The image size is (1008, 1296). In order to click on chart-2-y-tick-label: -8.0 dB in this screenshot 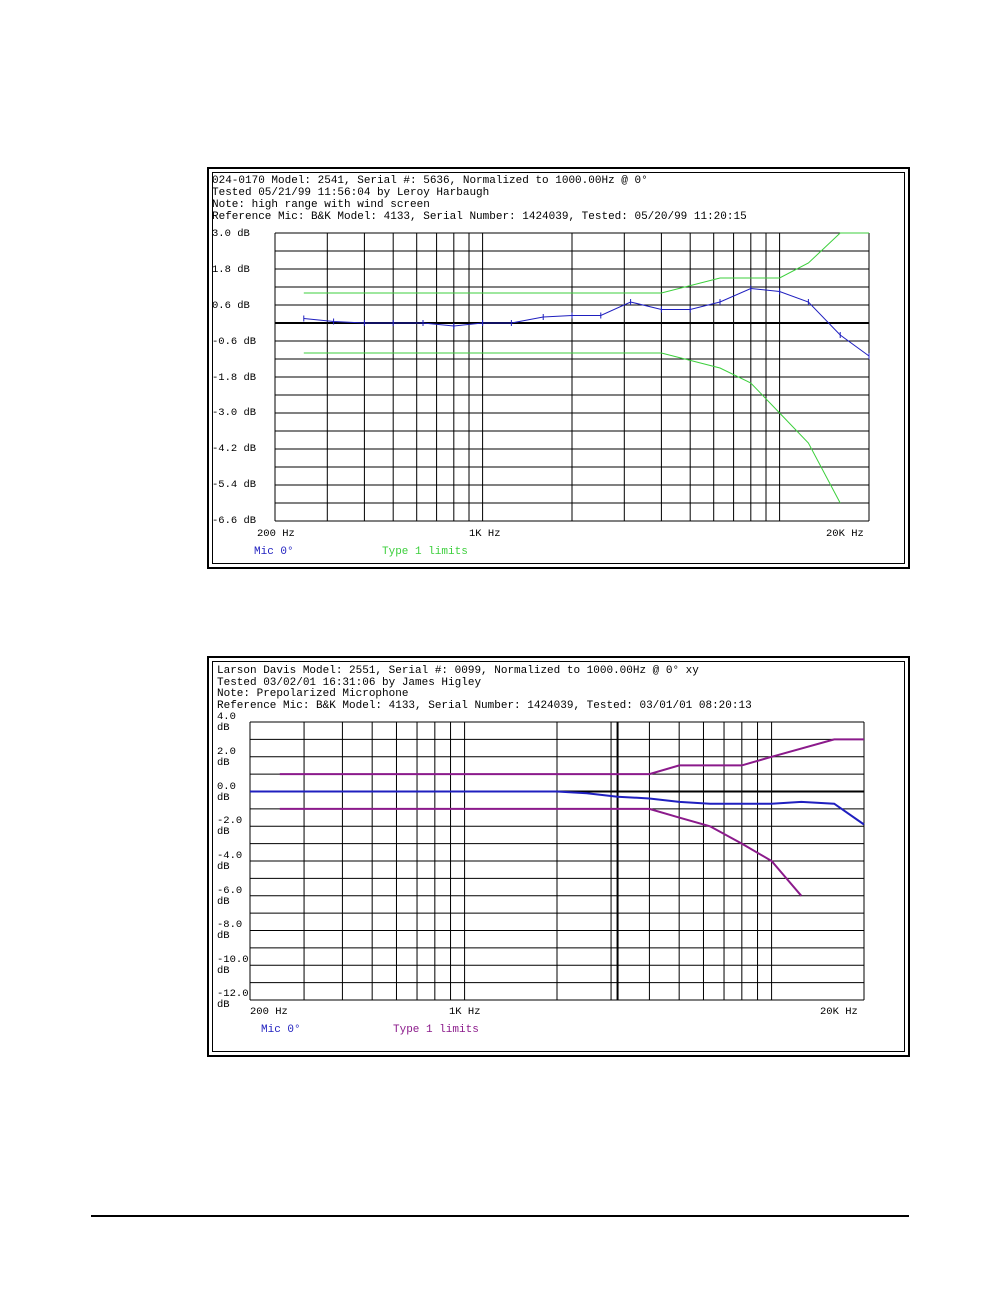, I will do `click(230, 930)`.